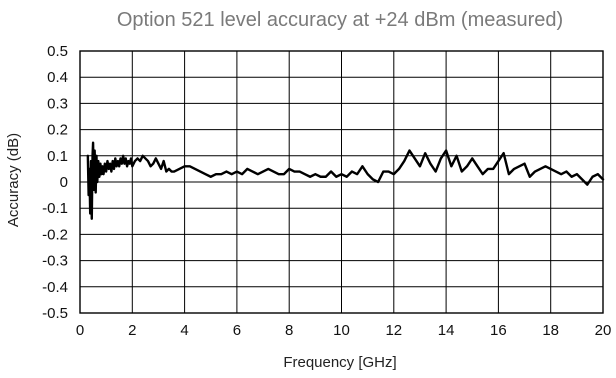 The height and width of the screenshot is (378, 616). What do you see at coordinates (603, 330) in the screenshot?
I see `x-tick-label: 20` at bounding box center [603, 330].